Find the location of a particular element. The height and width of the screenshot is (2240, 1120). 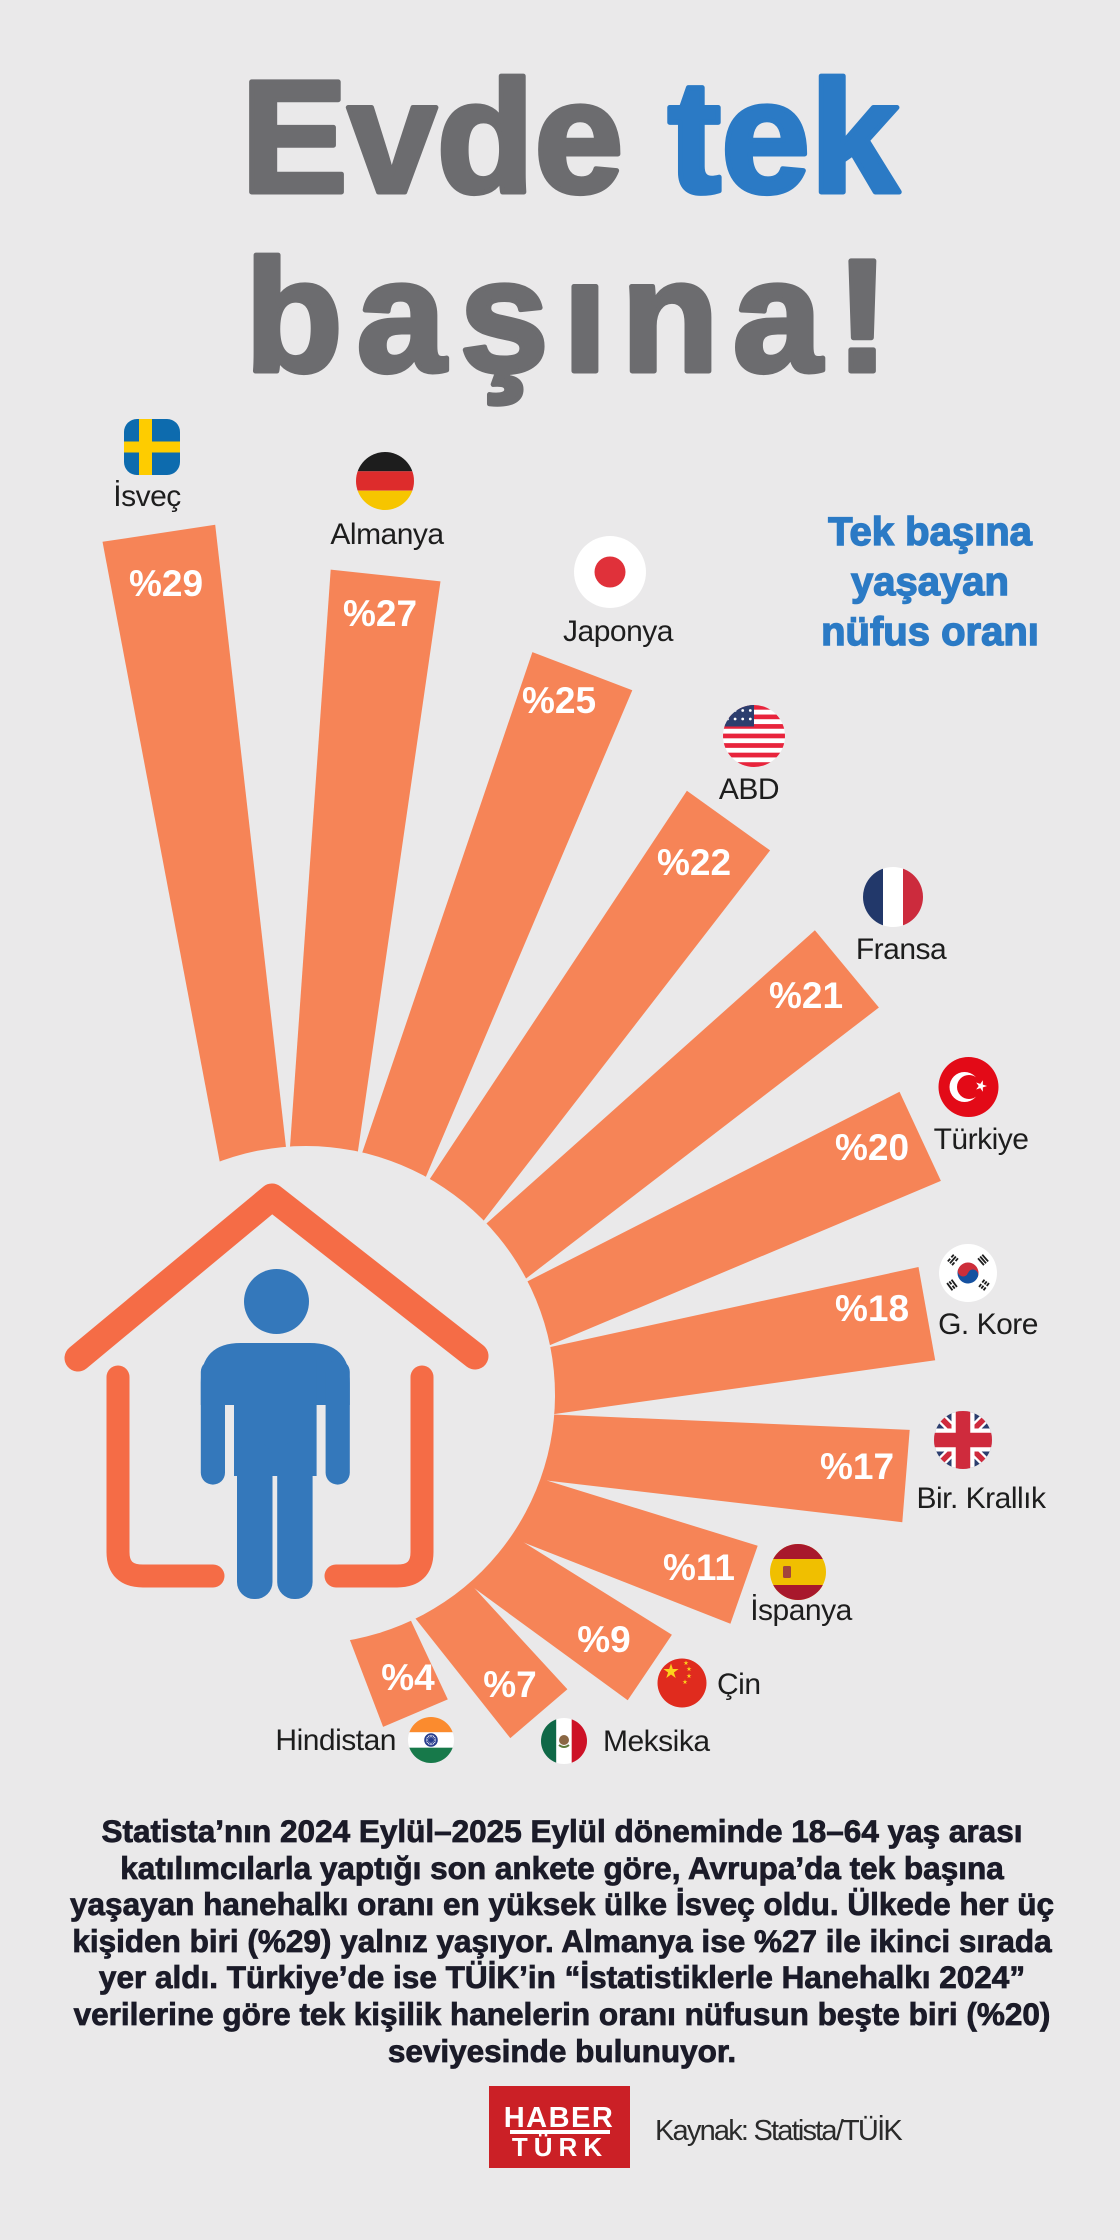

svg-text: Meksika is located at coordinates (656, 1741).